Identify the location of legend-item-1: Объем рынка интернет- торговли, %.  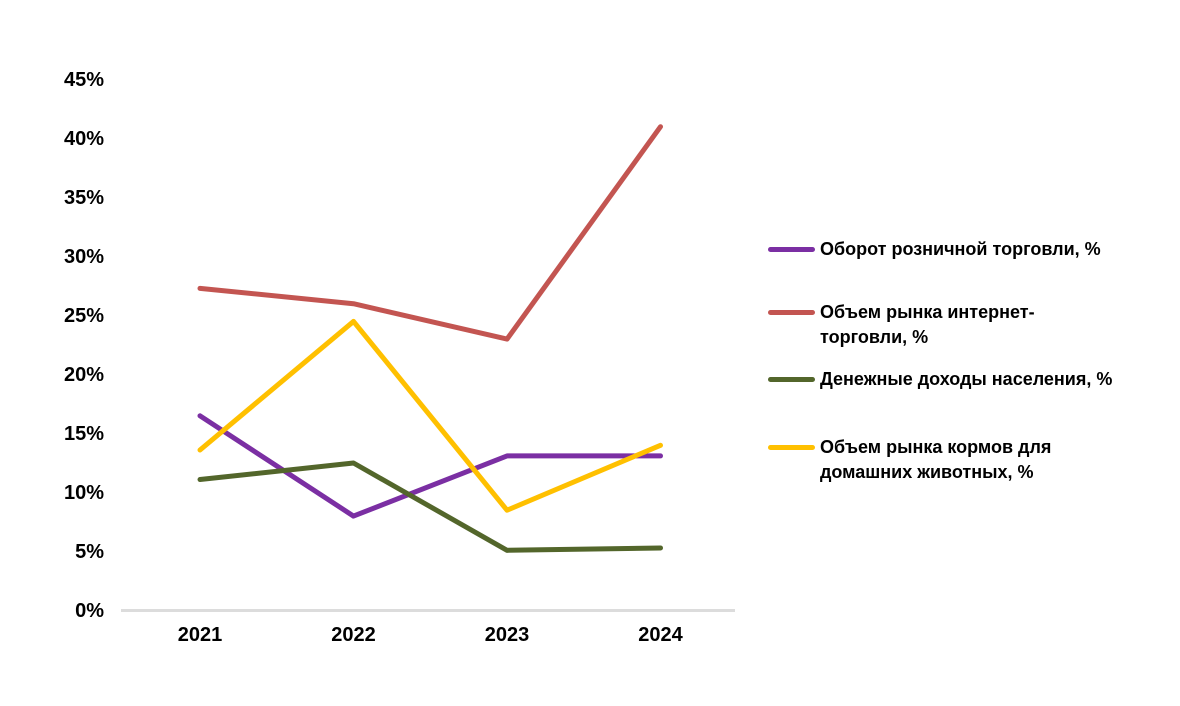
(901, 325).